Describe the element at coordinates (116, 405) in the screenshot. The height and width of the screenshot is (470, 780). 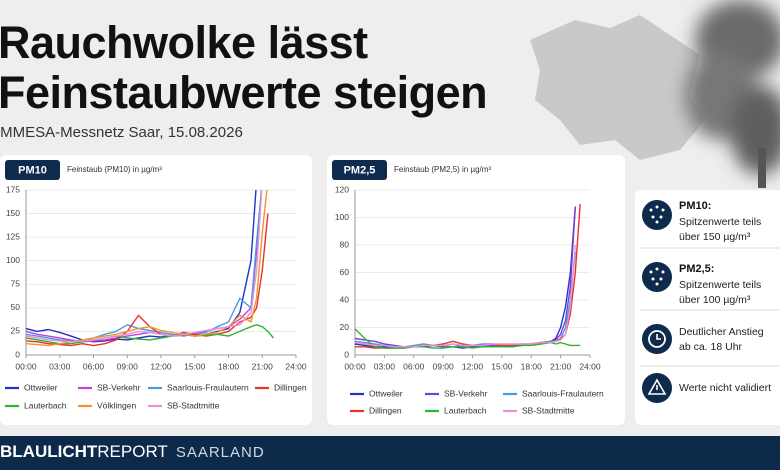
I see `legend-label: Völklingen` at that location.